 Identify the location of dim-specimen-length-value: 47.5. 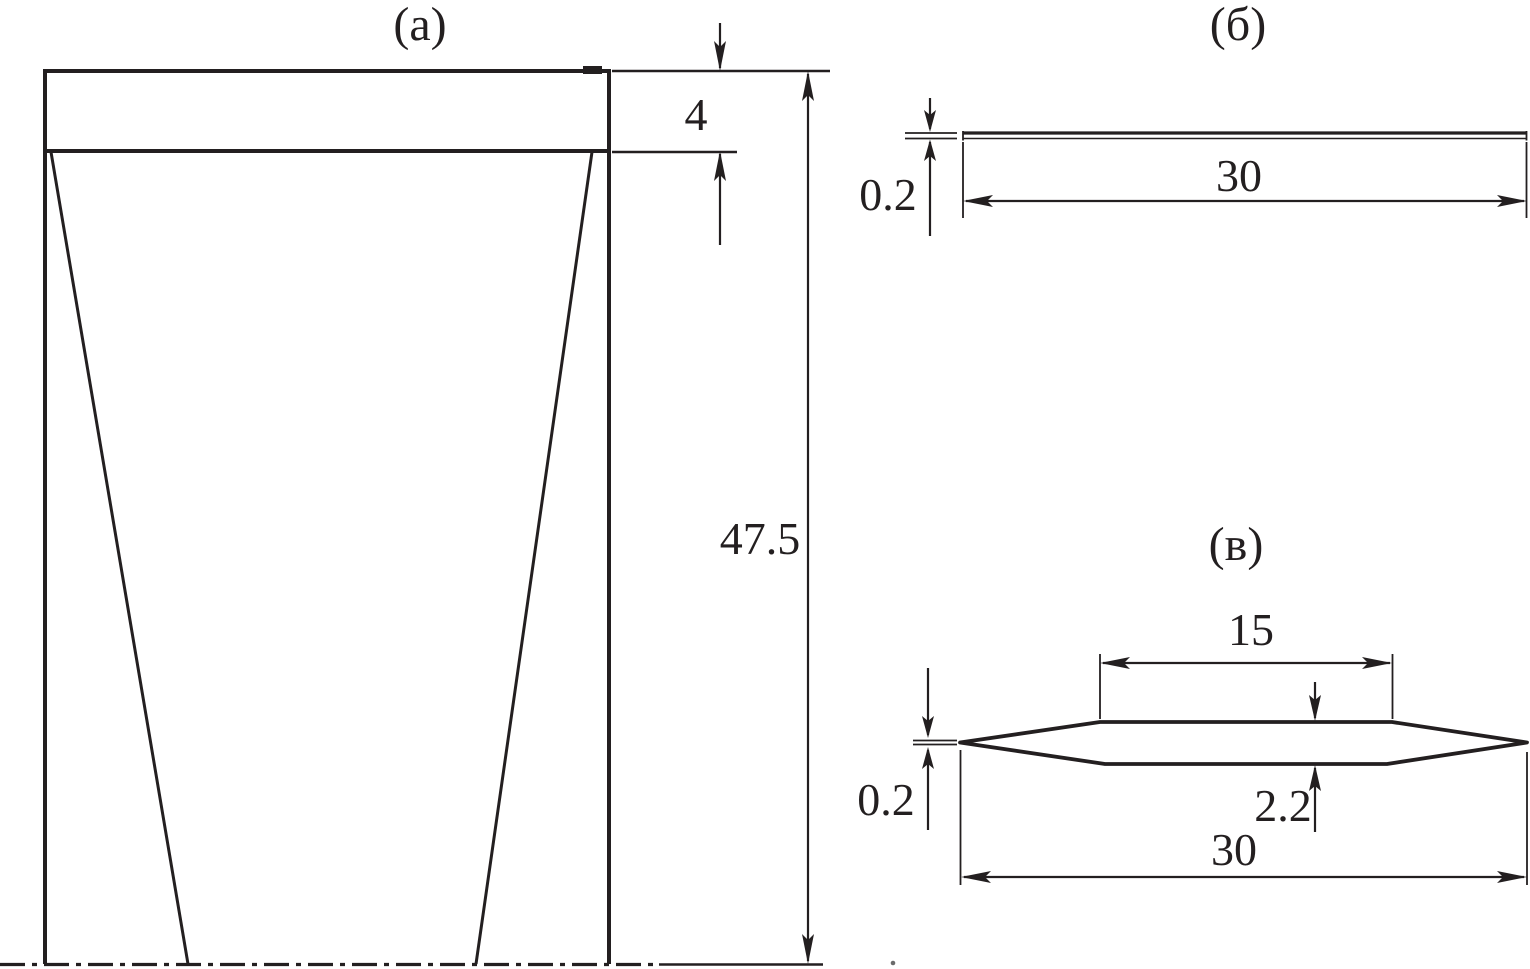
(760, 538).